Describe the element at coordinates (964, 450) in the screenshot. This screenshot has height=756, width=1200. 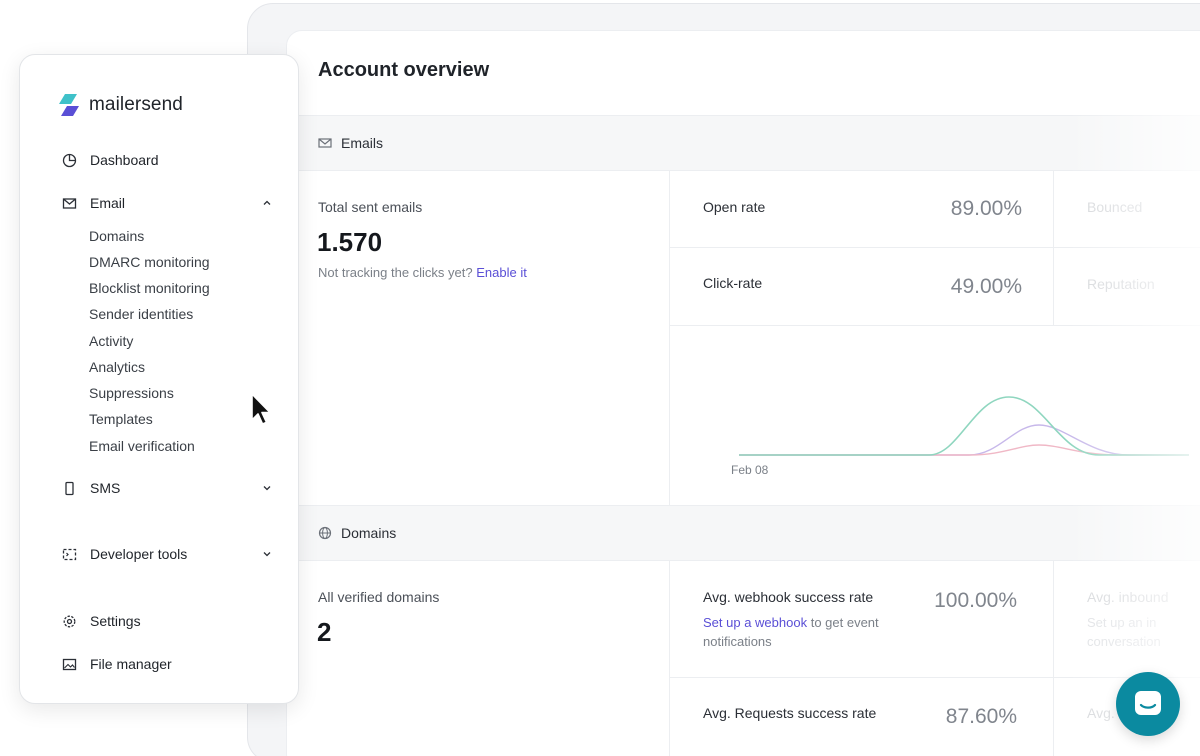
I see `chart-series-pink` at that location.